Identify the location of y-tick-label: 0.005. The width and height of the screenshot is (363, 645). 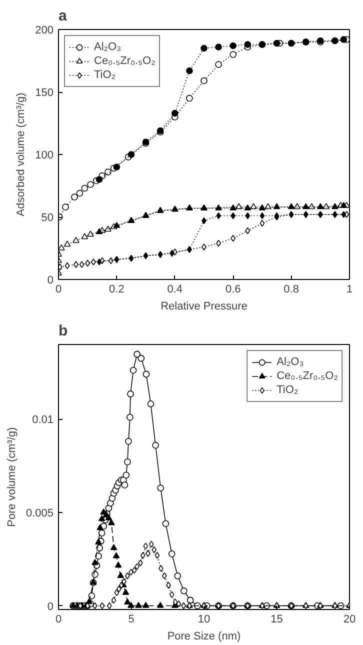
(40, 513).